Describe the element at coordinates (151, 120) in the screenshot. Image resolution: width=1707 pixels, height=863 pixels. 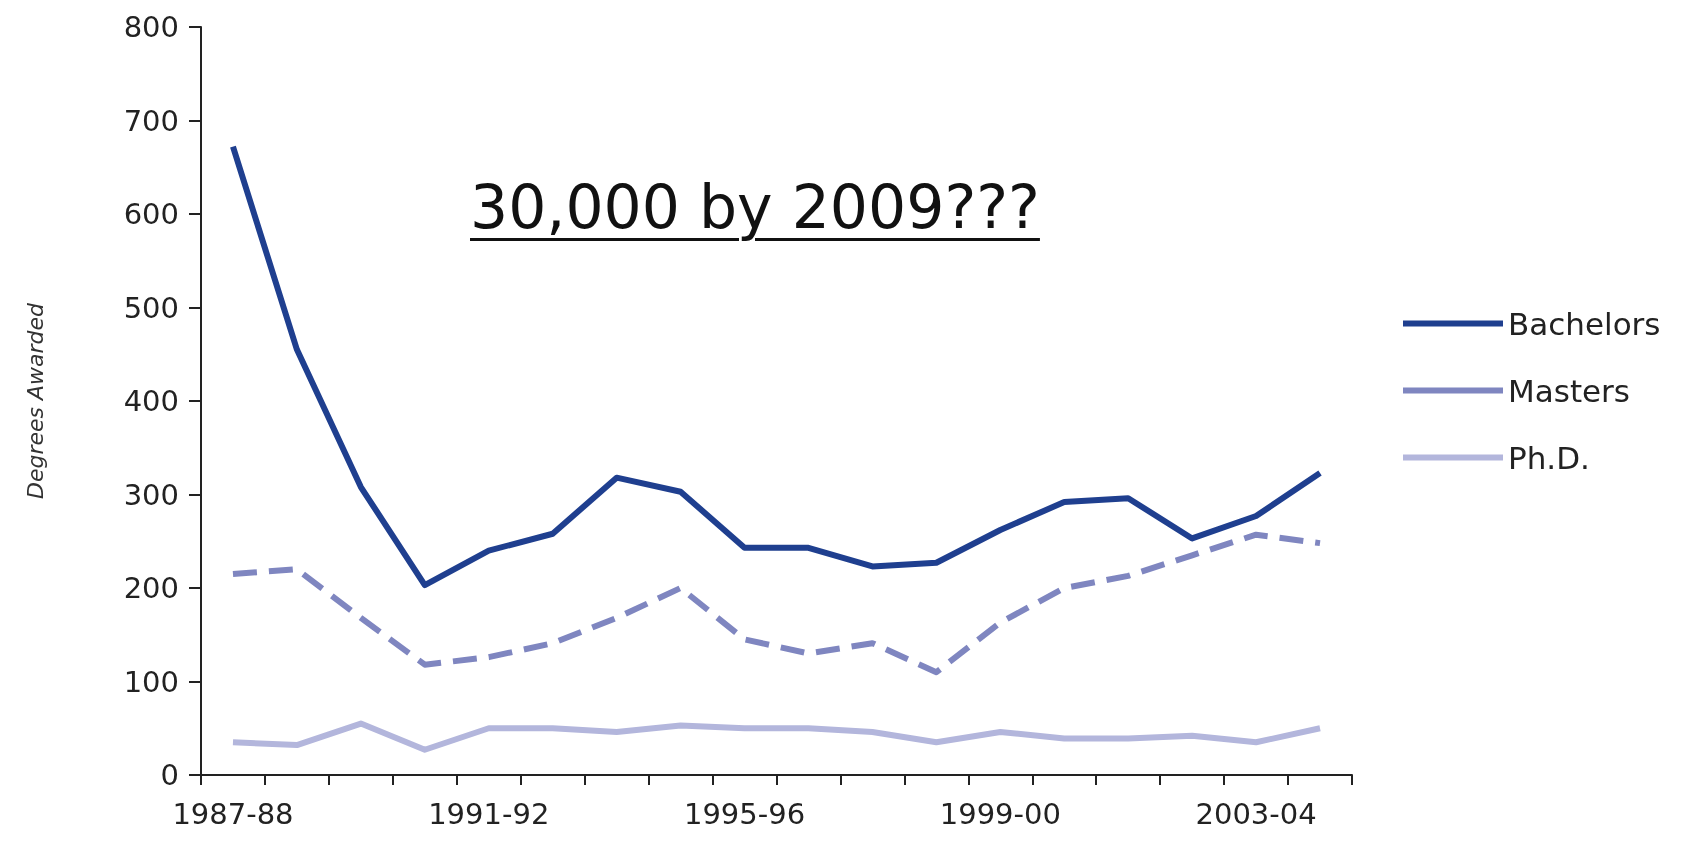
I see `y-tick-label: 700` at that location.